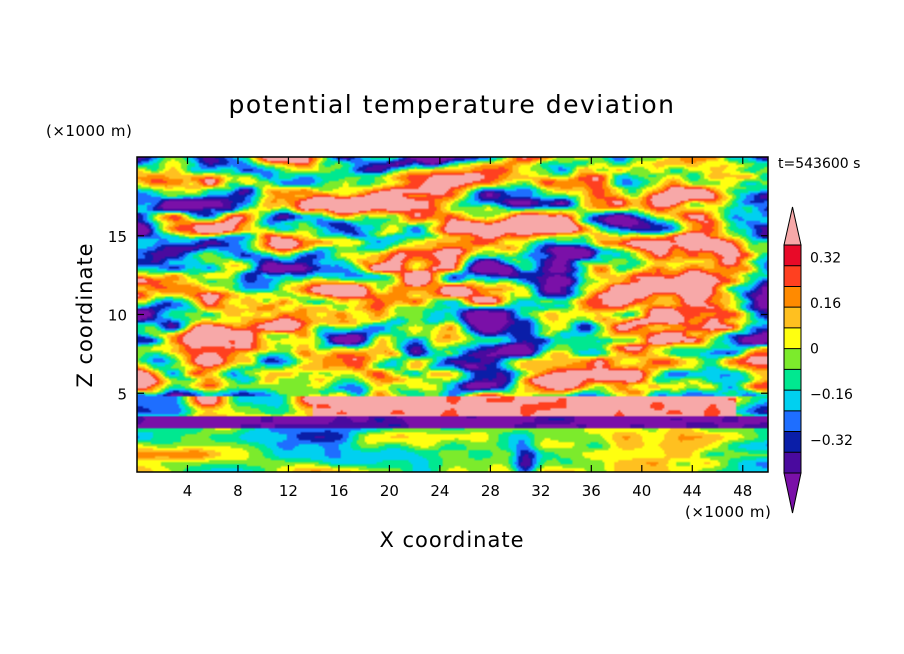  Describe the element at coordinates (85, 314) in the screenshot. I see `y-axis-title: Z coordinate` at that location.